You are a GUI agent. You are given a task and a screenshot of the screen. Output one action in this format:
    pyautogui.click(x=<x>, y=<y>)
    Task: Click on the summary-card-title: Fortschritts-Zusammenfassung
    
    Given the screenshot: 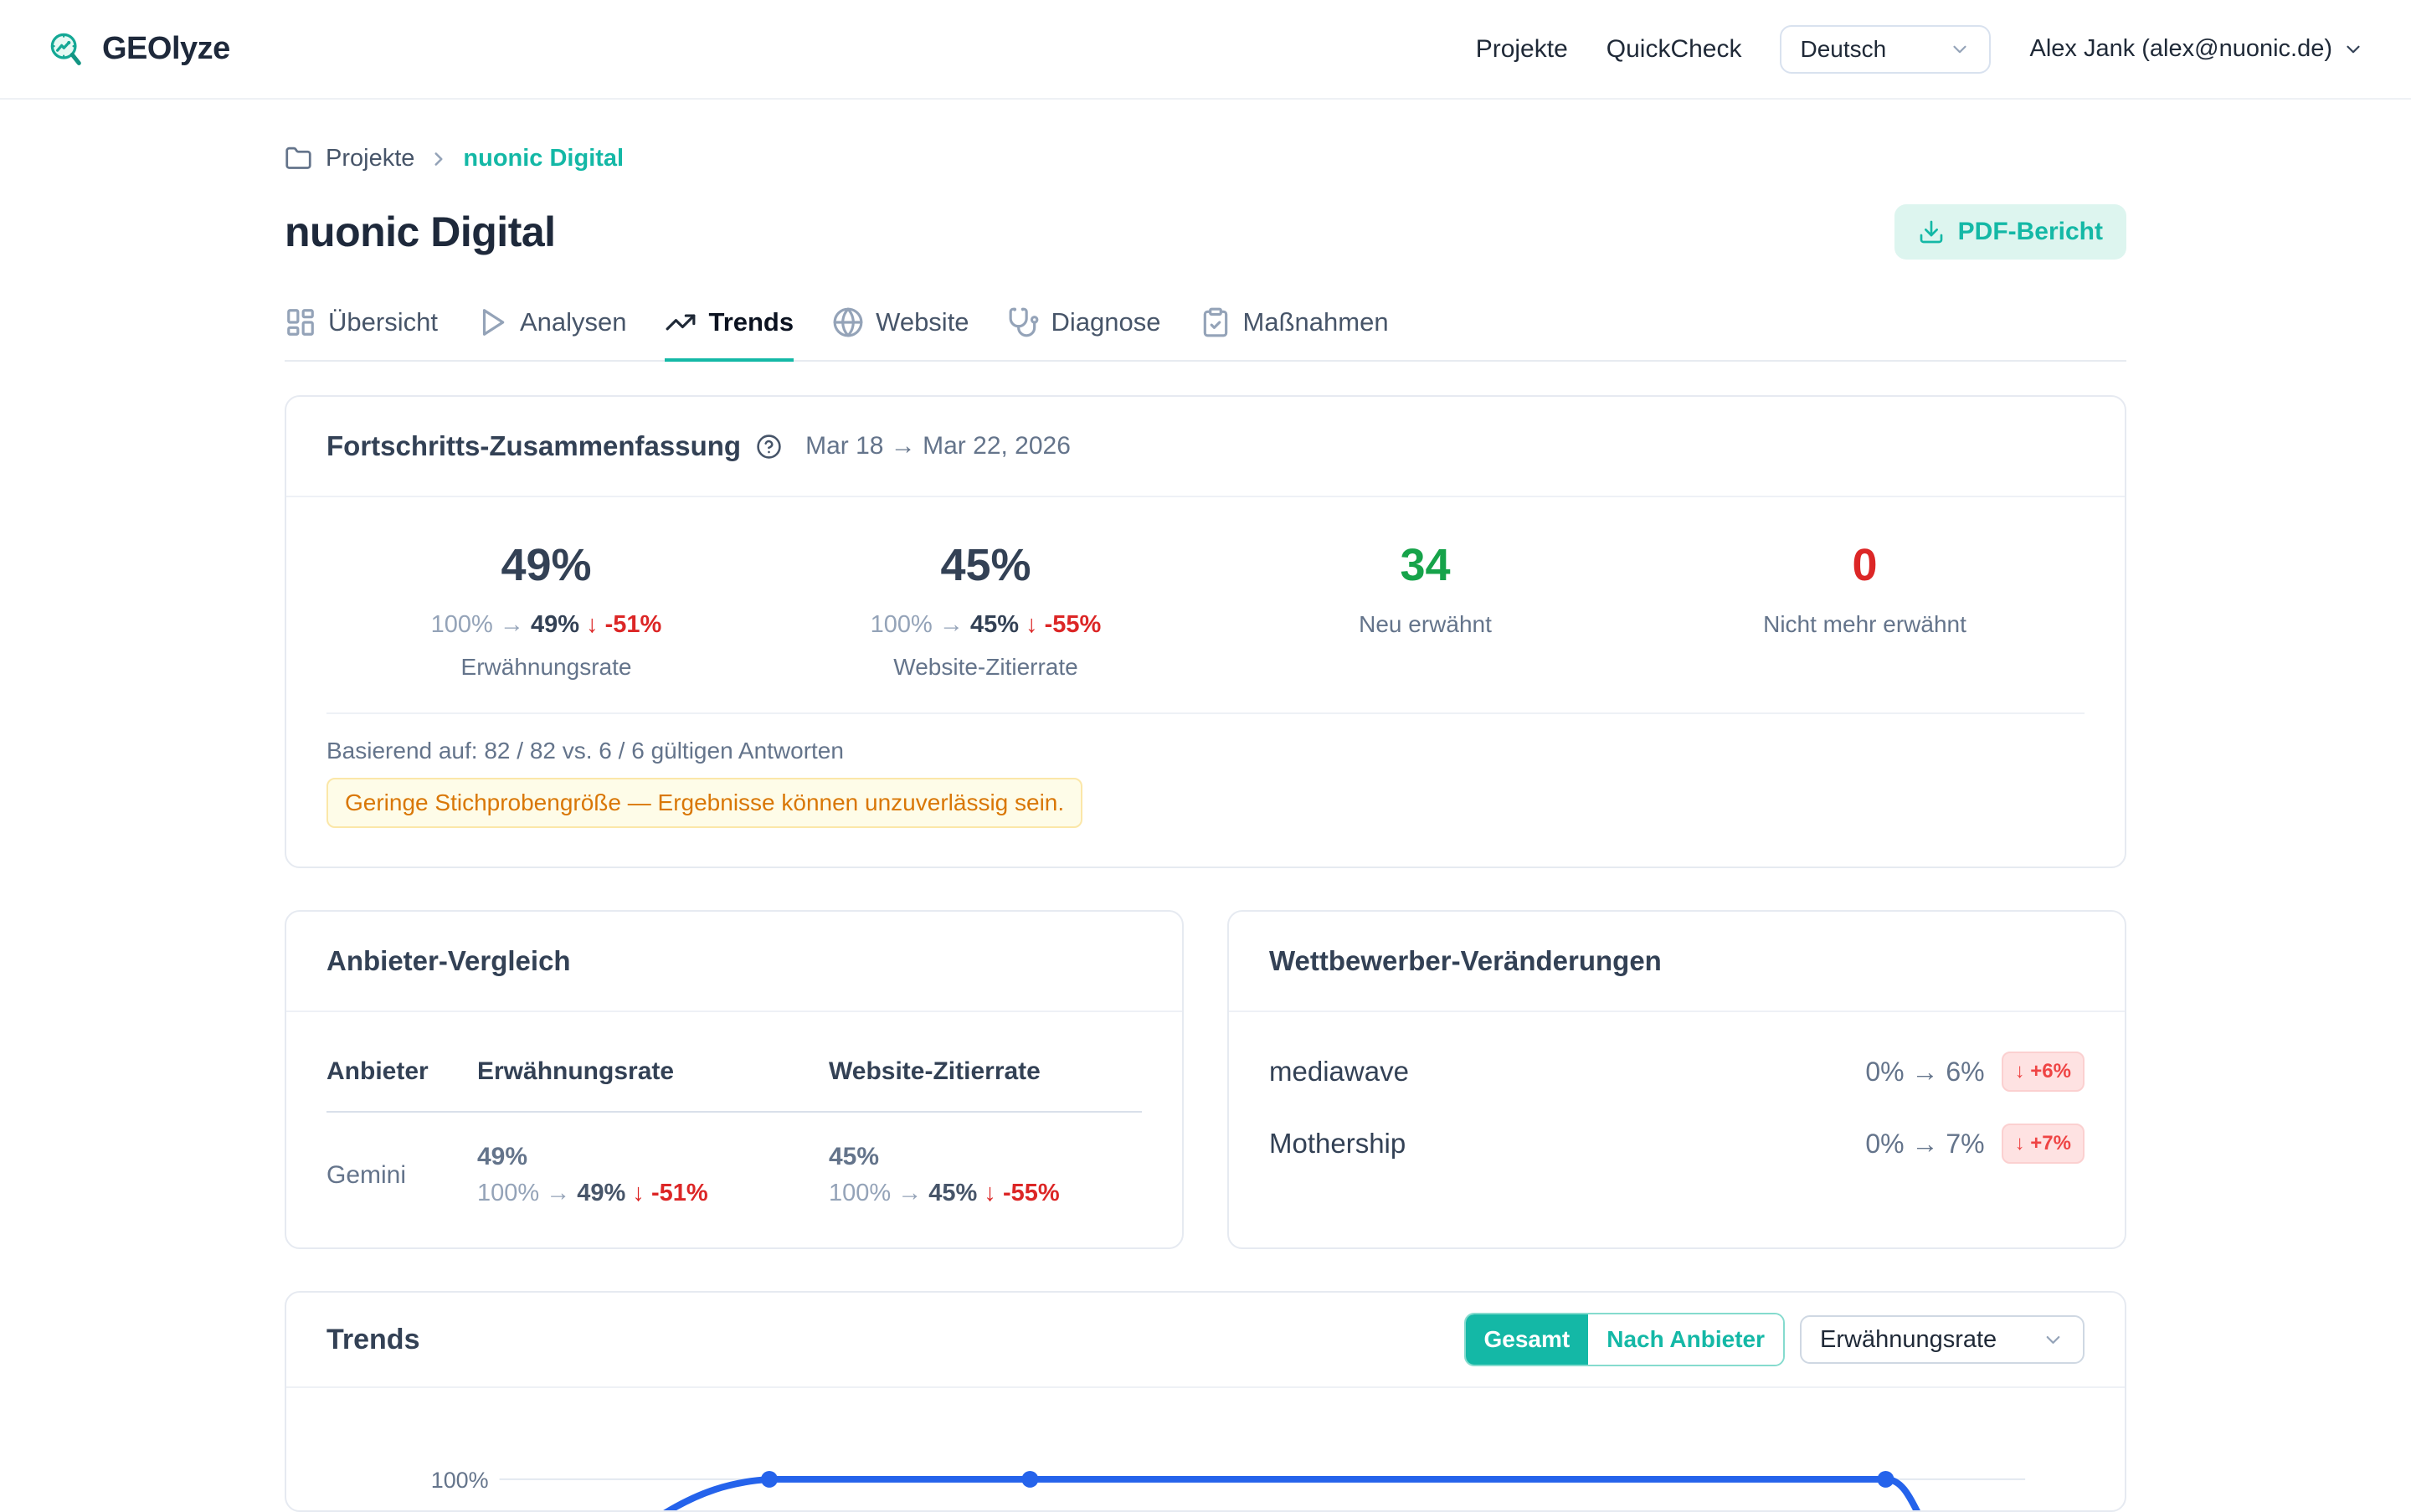 What is the action you would take?
    pyautogui.click(x=534, y=445)
    